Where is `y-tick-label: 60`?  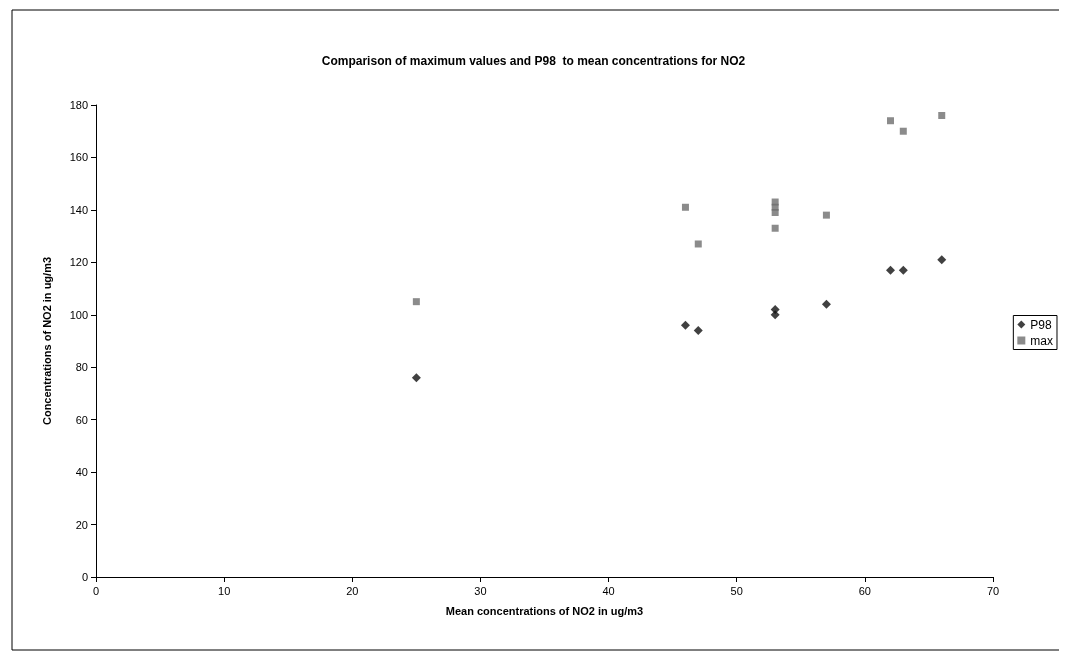 y-tick-label: 60 is located at coordinates (81, 419).